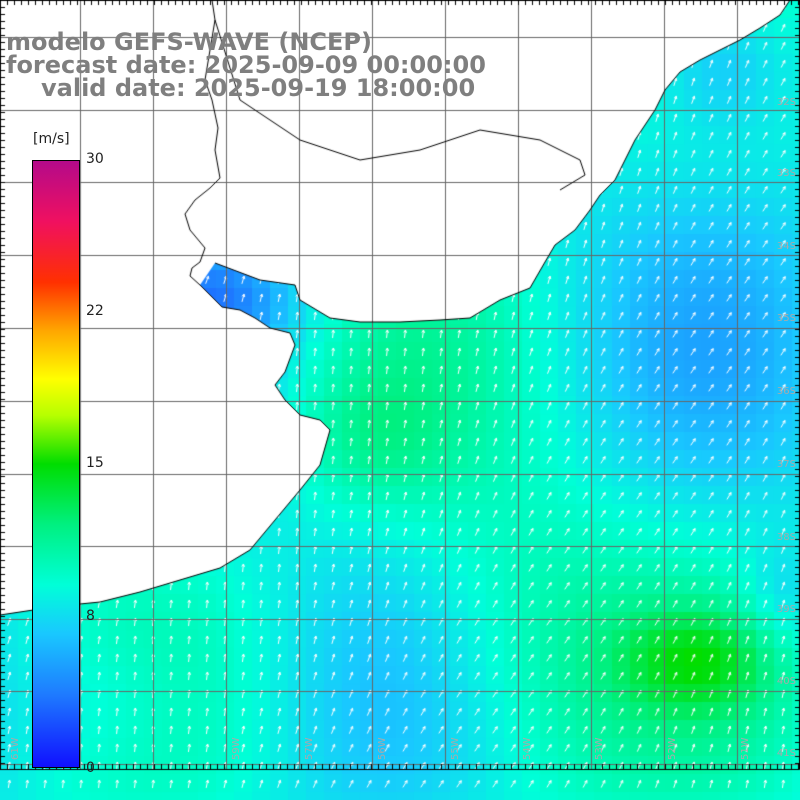  What do you see at coordinates (786, 102) in the screenshot?
I see `lat-label-32s: 32S` at bounding box center [786, 102].